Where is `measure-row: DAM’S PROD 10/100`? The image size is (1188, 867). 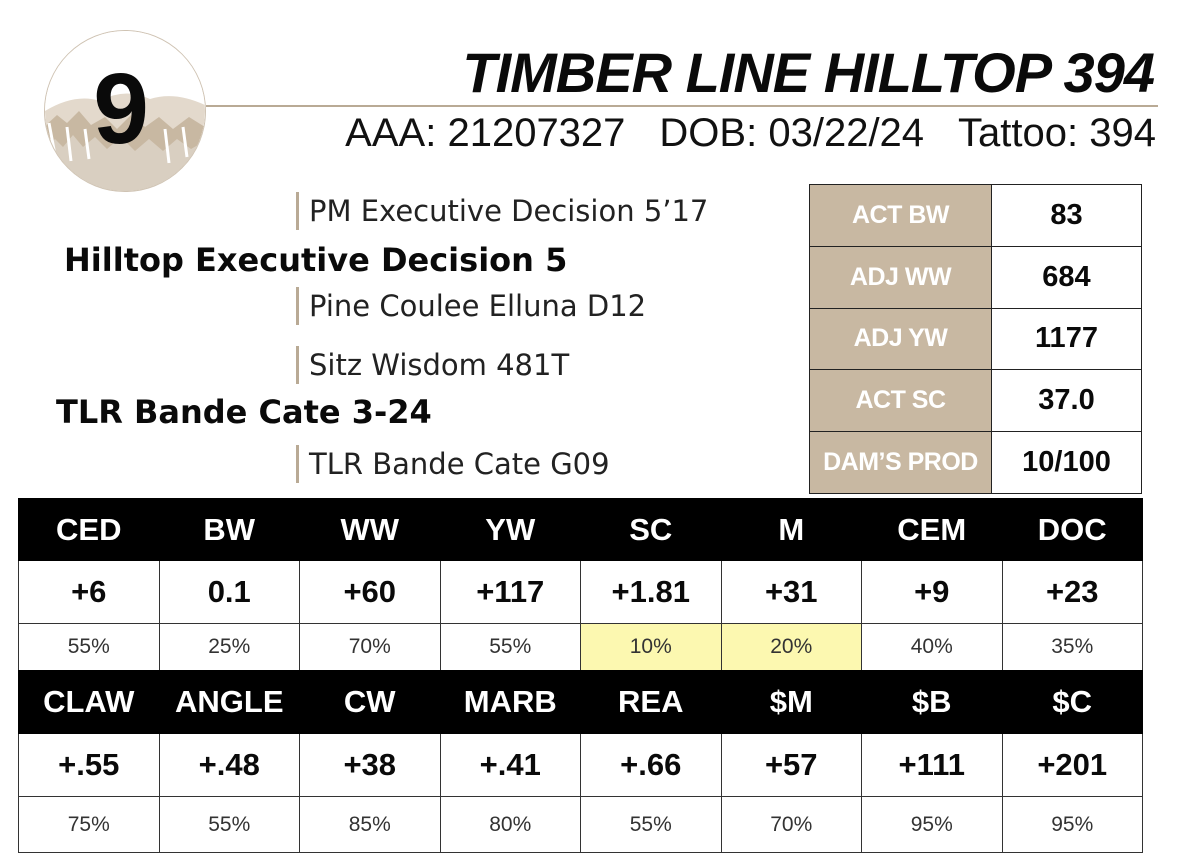 measure-row: DAM’S PROD 10/100 is located at coordinates (975, 462).